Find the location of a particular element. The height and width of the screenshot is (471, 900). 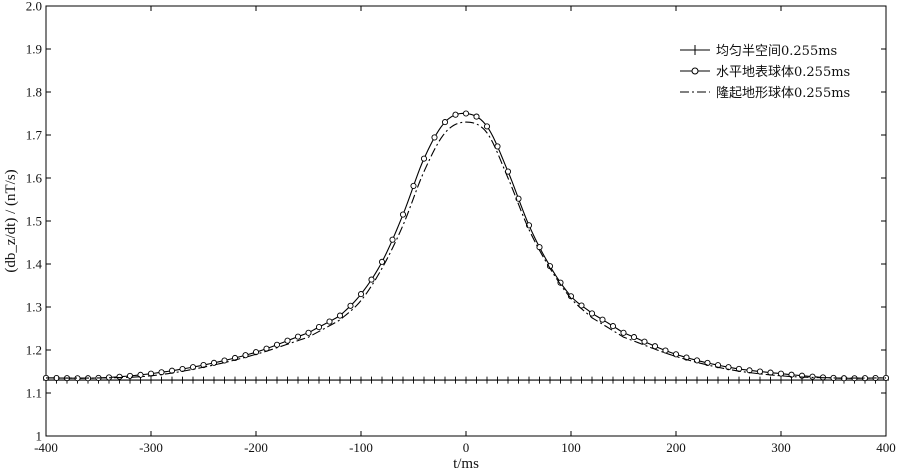

y-axis-title: (db_z/dt) / (nT/s) is located at coordinates (11, 220).